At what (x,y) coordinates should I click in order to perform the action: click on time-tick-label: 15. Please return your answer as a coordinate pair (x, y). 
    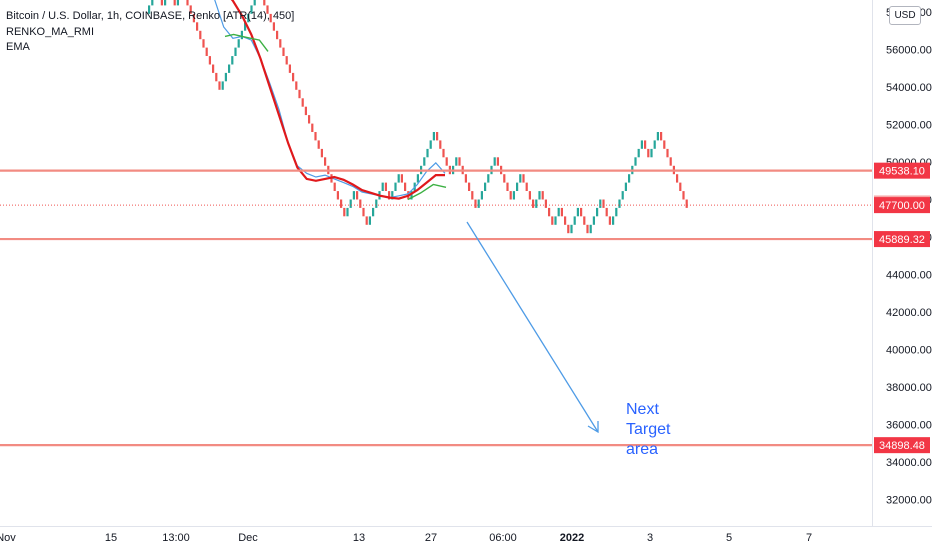
    Looking at the image, I should click on (111, 538).